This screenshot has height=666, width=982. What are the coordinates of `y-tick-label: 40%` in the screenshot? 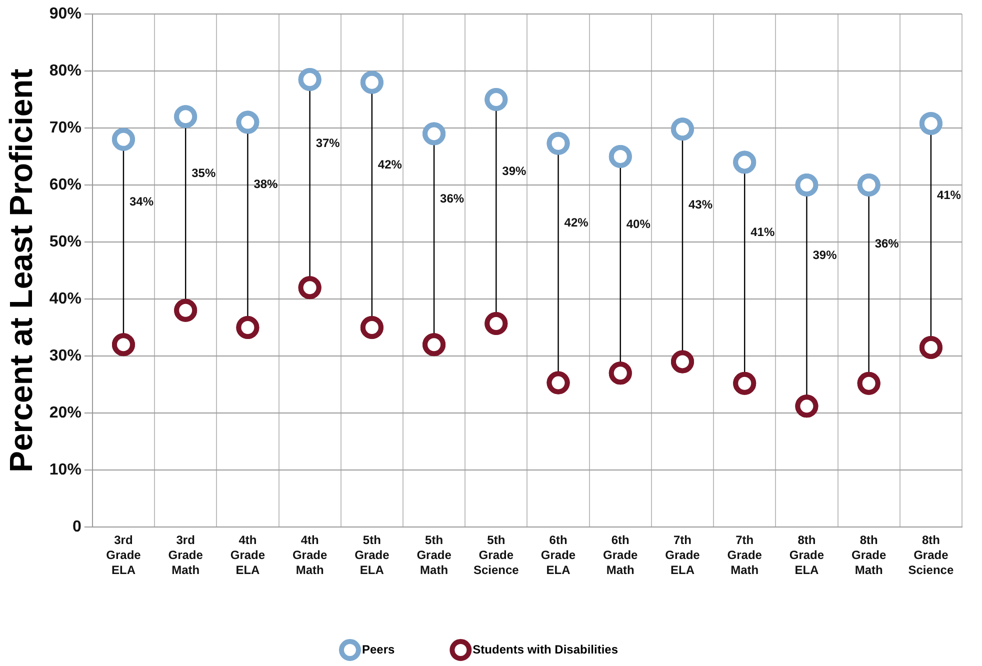 It's located at (65, 299).